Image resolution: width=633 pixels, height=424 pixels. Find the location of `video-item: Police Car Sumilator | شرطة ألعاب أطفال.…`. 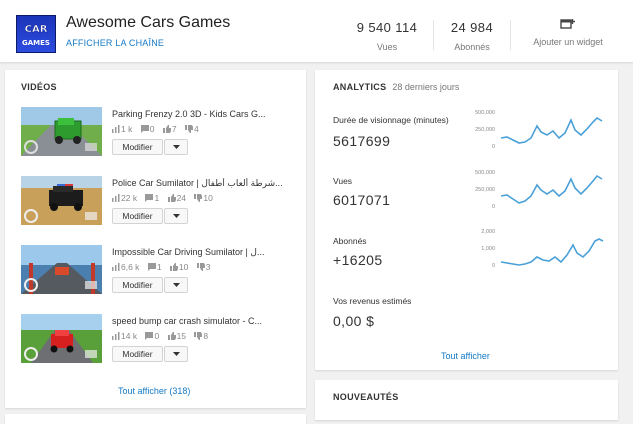

video-item: Police Car Sumilator | شرطة ألعاب أطفال.… is located at coordinates (163, 203).